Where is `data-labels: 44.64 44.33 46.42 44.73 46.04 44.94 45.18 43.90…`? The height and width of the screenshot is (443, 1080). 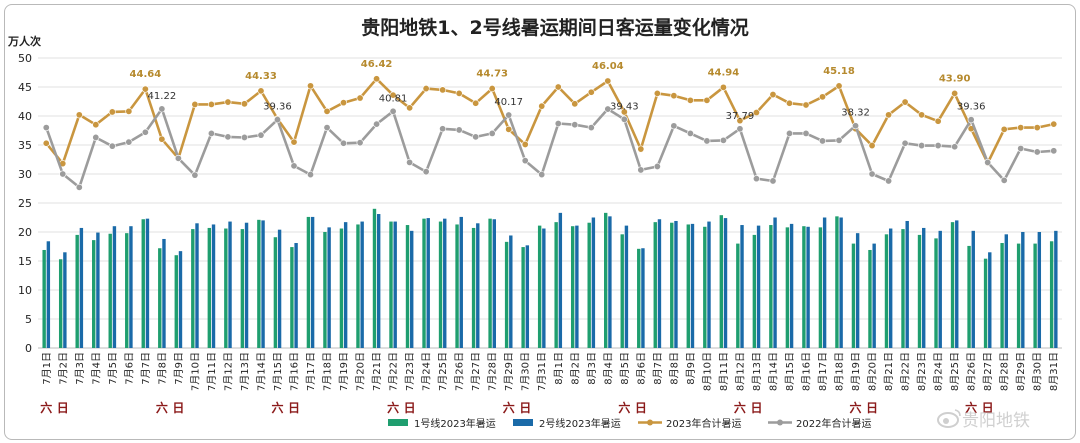 data-labels: 44.64 44.33 46.42 44.73 46.04 44.94 45.18 43.90… is located at coordinates (558, 90).